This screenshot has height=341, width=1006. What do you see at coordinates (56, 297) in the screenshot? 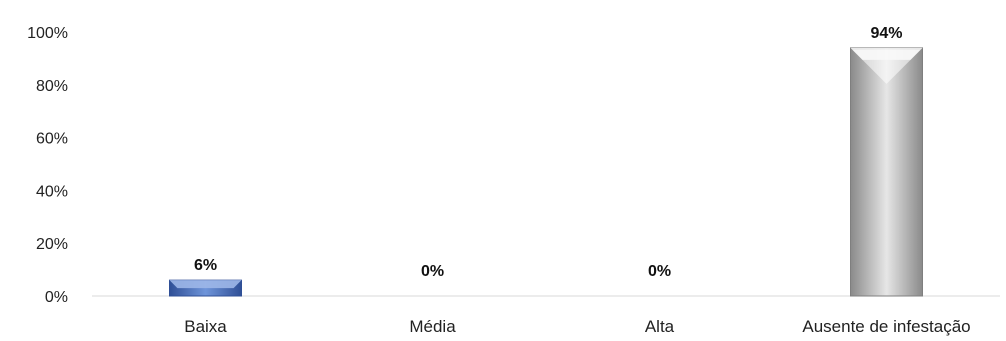
I see `y-tick-label: 0%` at bounding box center [56, 297].